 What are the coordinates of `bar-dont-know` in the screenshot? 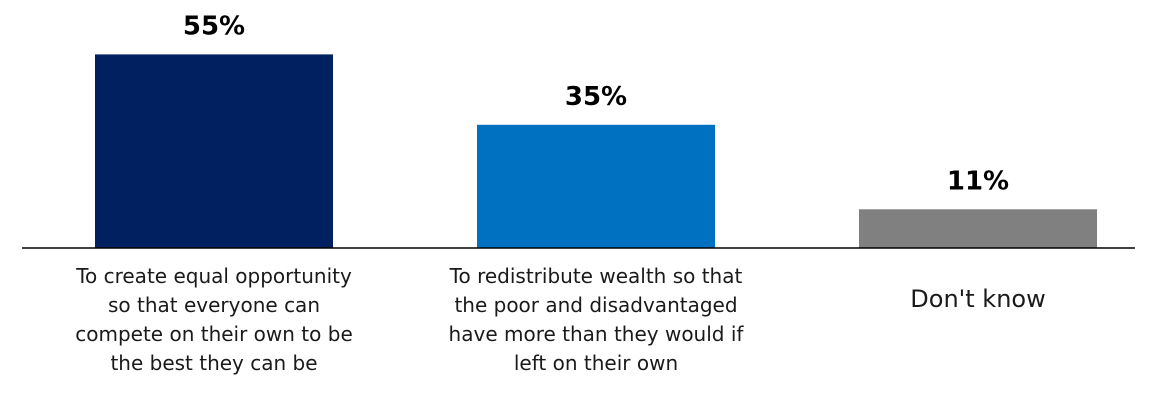 It's located at (978, 228).